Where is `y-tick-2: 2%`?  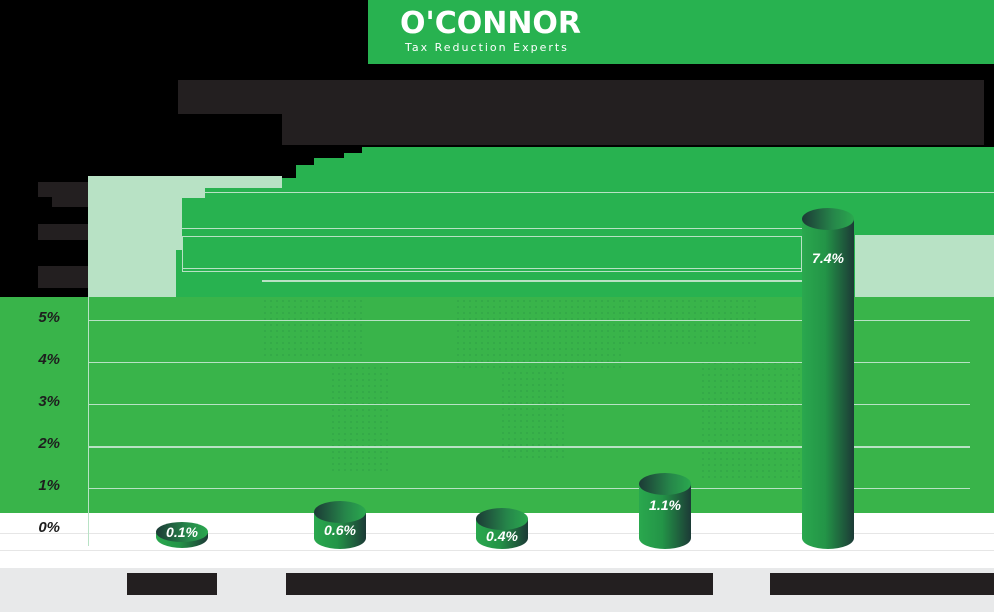 y-tick-2: 2% is located at coordinates (49, 443).